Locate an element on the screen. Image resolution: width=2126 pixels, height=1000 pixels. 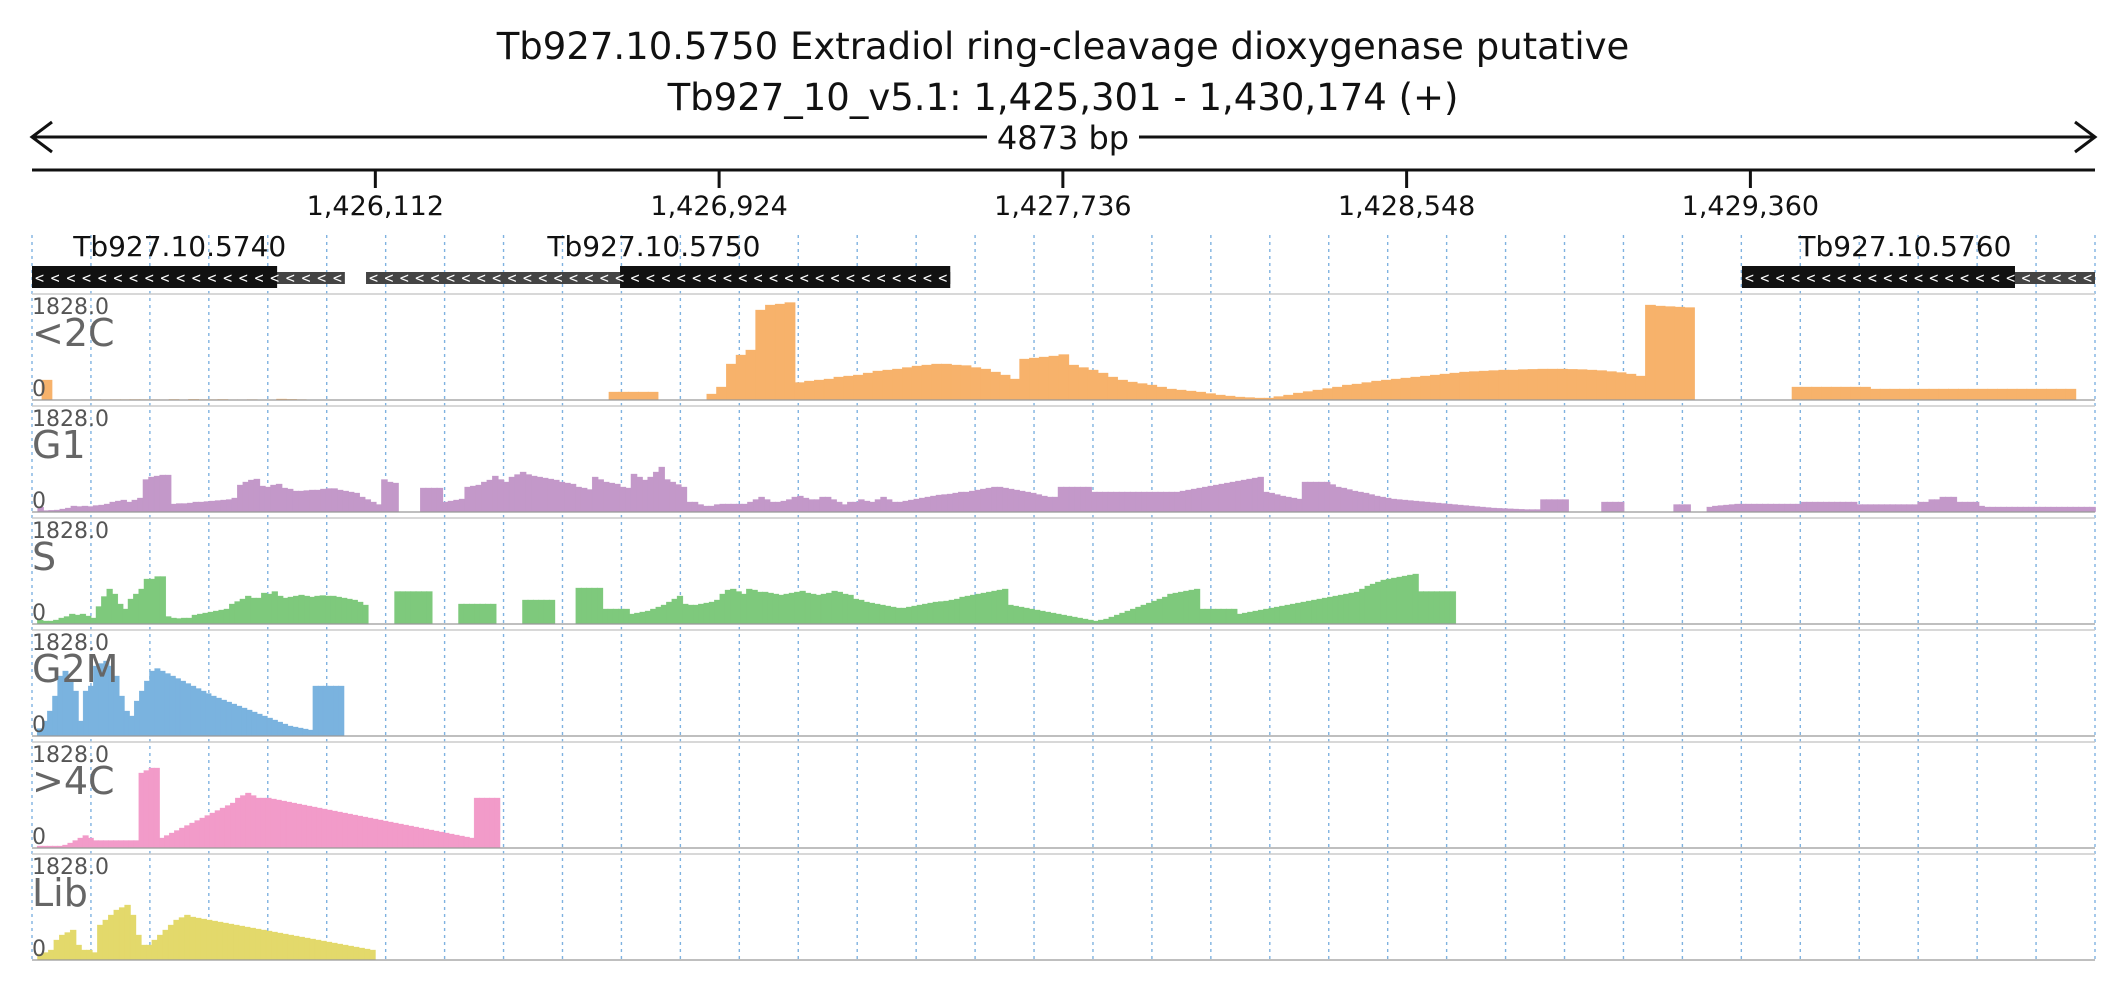
gene-cds-bar is located at coordinates (1878, 277).